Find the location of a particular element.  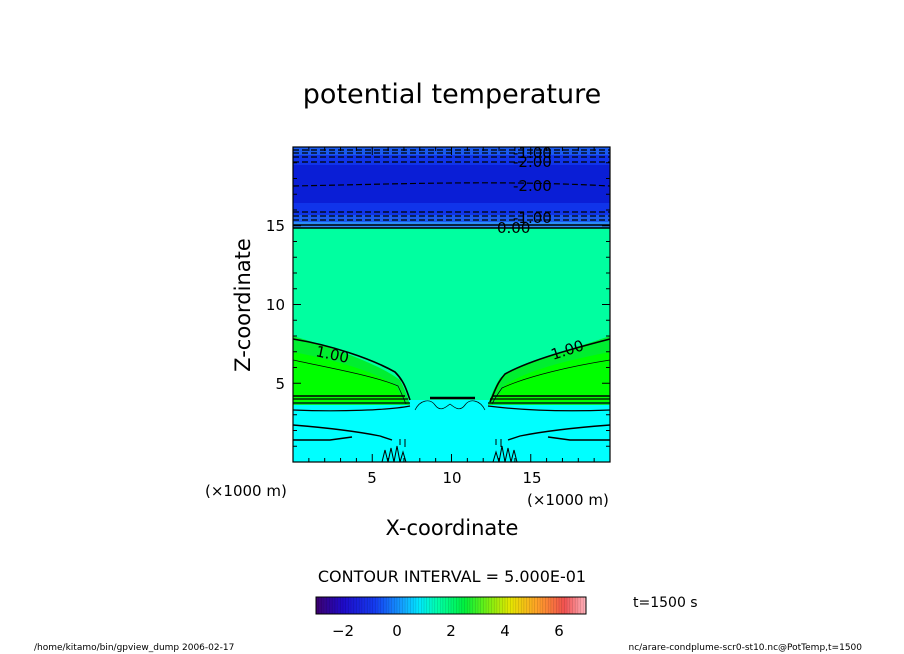

y-axis-title: Z-coordinate is located at coordinates (243, 305).